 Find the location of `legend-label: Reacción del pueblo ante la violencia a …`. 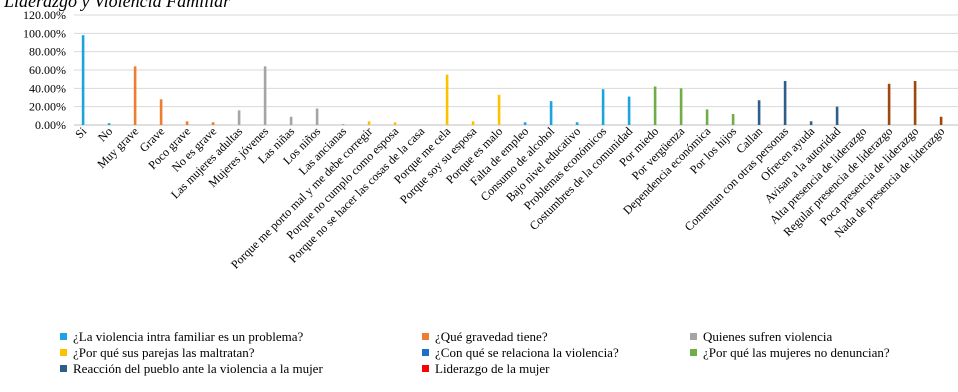

legend-label: Reacción del pueblo ante la violencia a … is located at coordinates (198, 368).